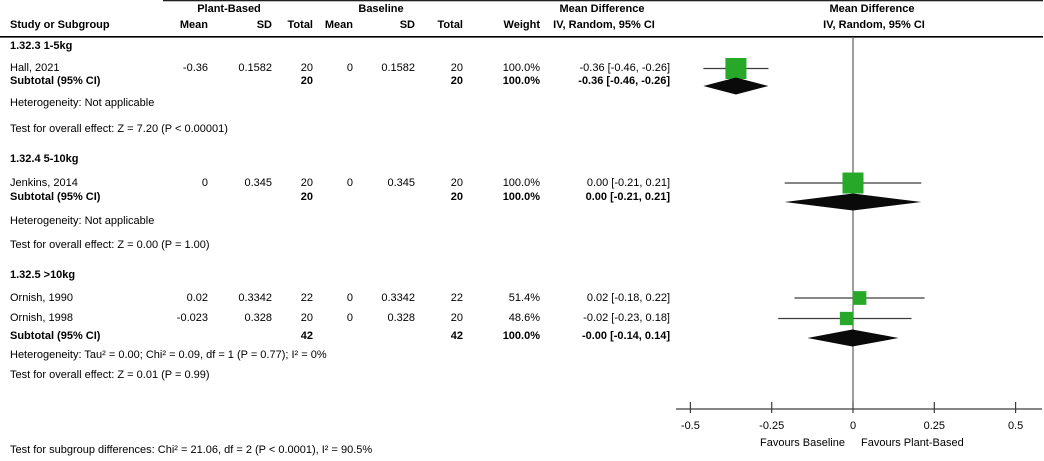  Describe the element at coordinates (624, 81) in the screenshot. I see `subtotal-ci: -0.36 [-0.46, -0.26]` at that location.